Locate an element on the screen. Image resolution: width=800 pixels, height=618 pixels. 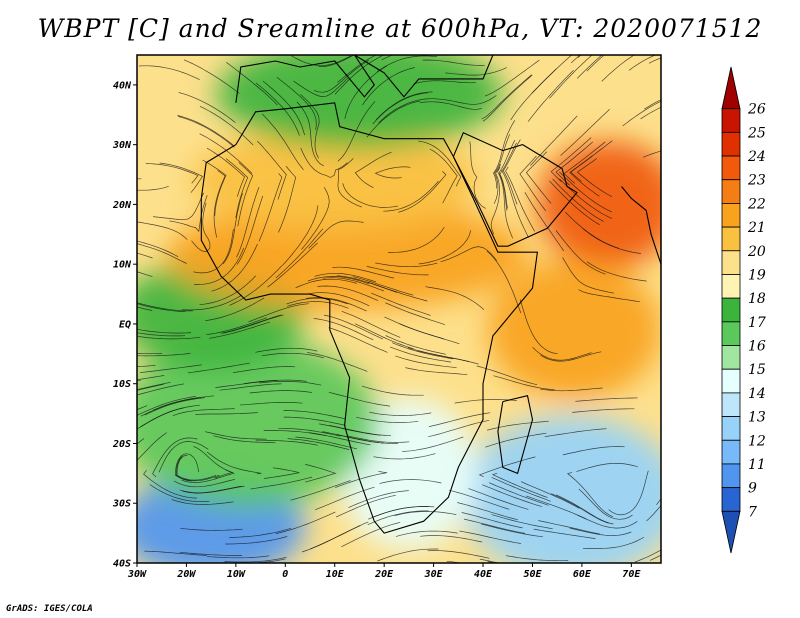
colorbar-label: 19 is located at coordinates (757, 275).